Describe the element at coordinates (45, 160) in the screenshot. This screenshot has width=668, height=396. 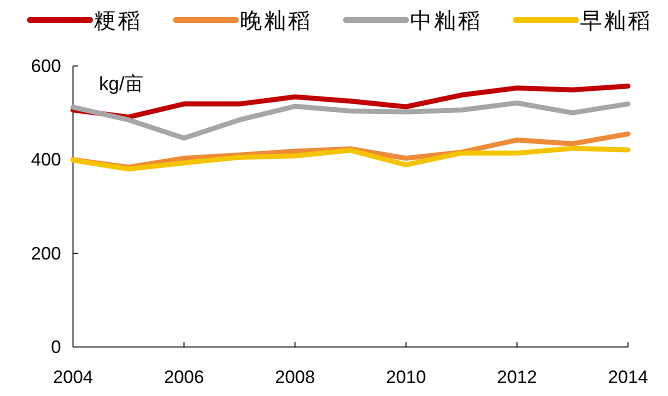
I see `y-tick-label: 400` at that location.